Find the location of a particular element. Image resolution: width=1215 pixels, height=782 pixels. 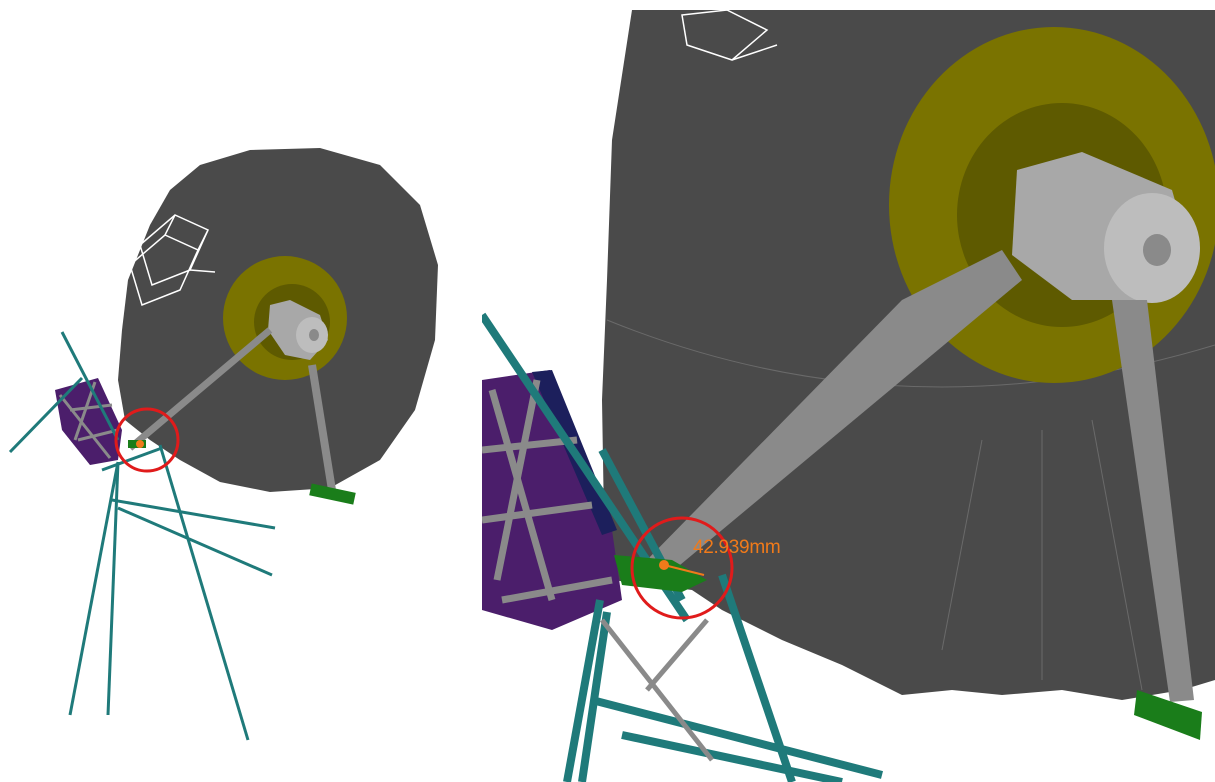

gray-members is located at coordinates (657, 690).